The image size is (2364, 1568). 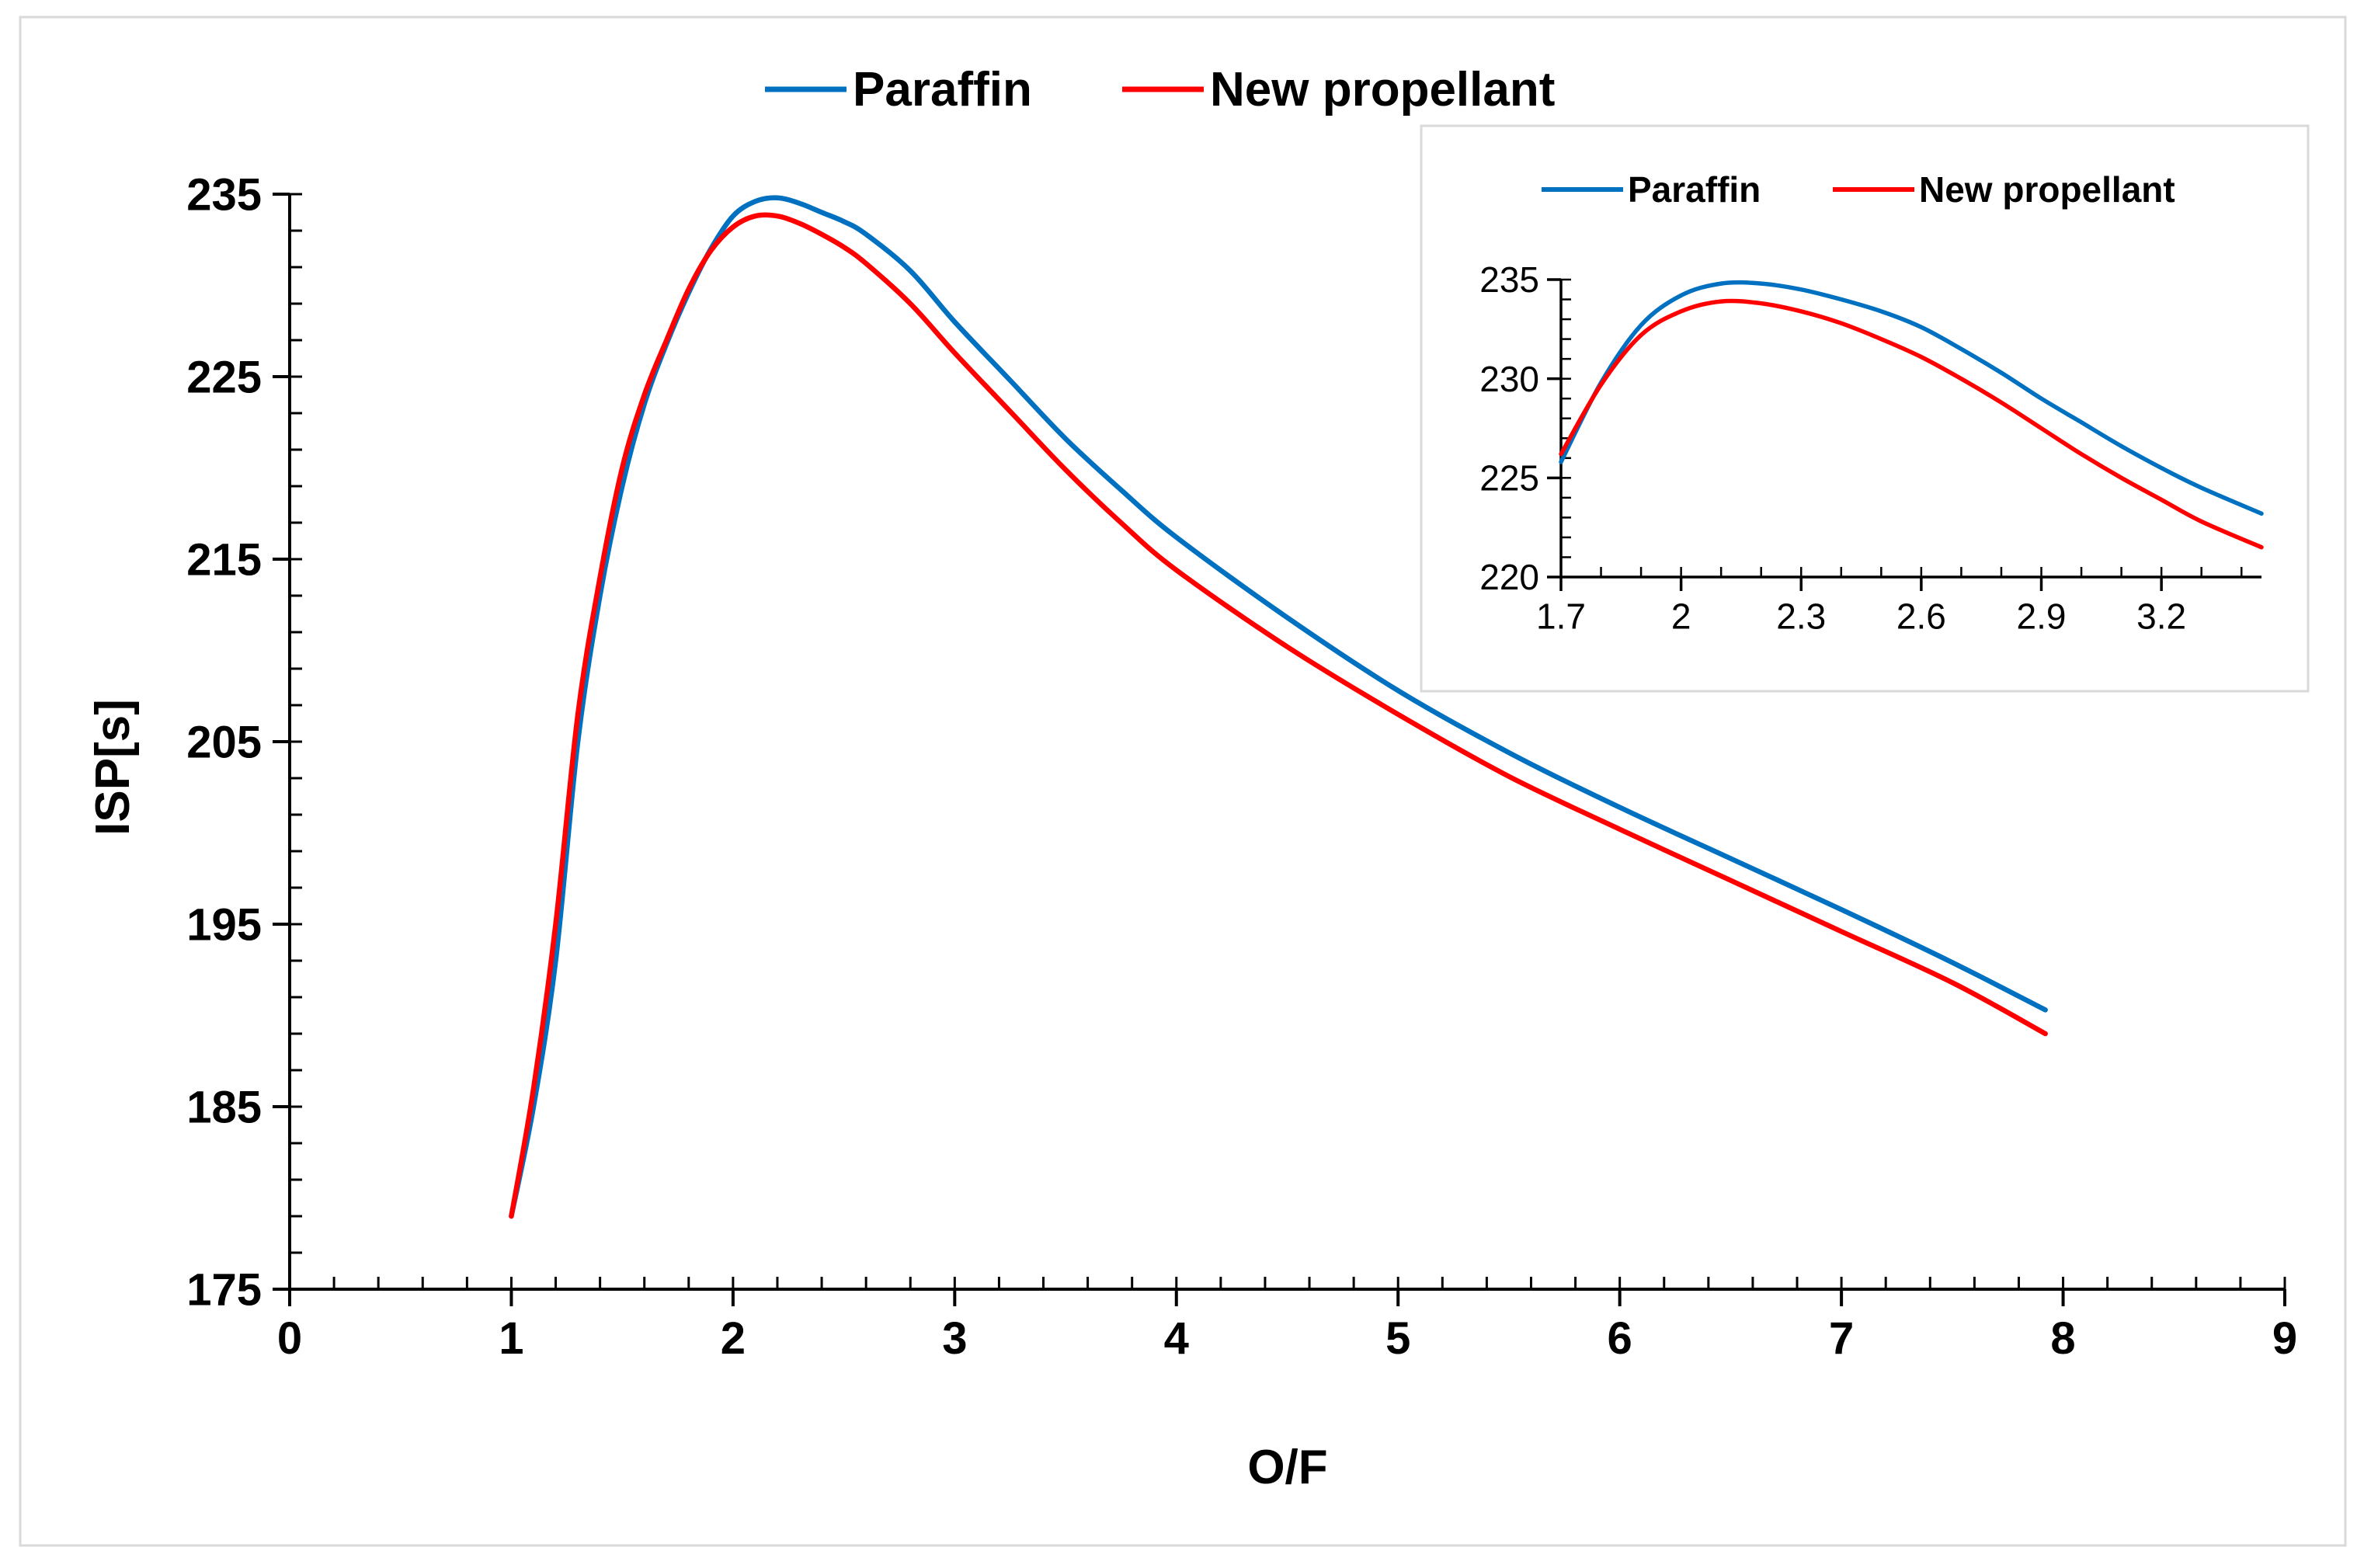 What do you see at coordinates (1801, 616) in the screenshot?
I see `inset-x-tick-label: 2.3` at bounding box center [1801, 616].